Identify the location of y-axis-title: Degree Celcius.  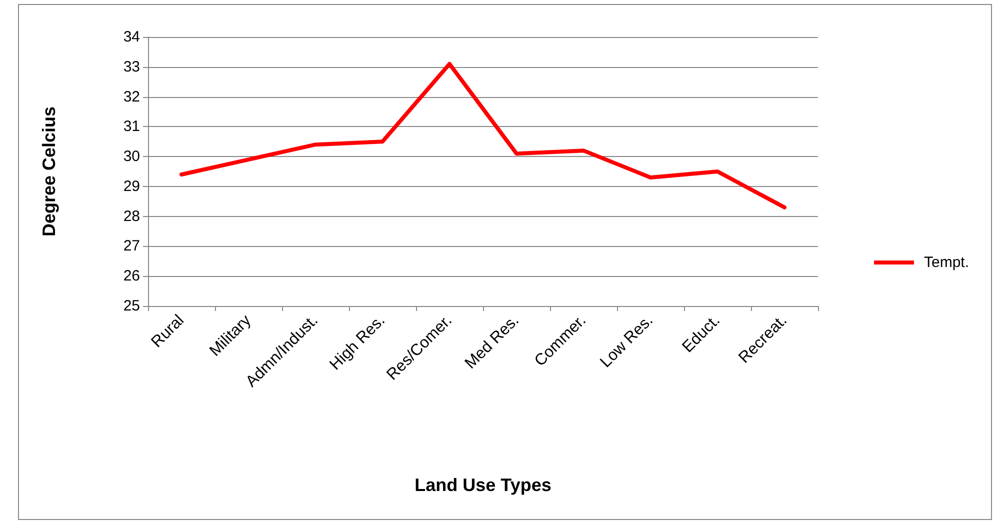
(49, 171).